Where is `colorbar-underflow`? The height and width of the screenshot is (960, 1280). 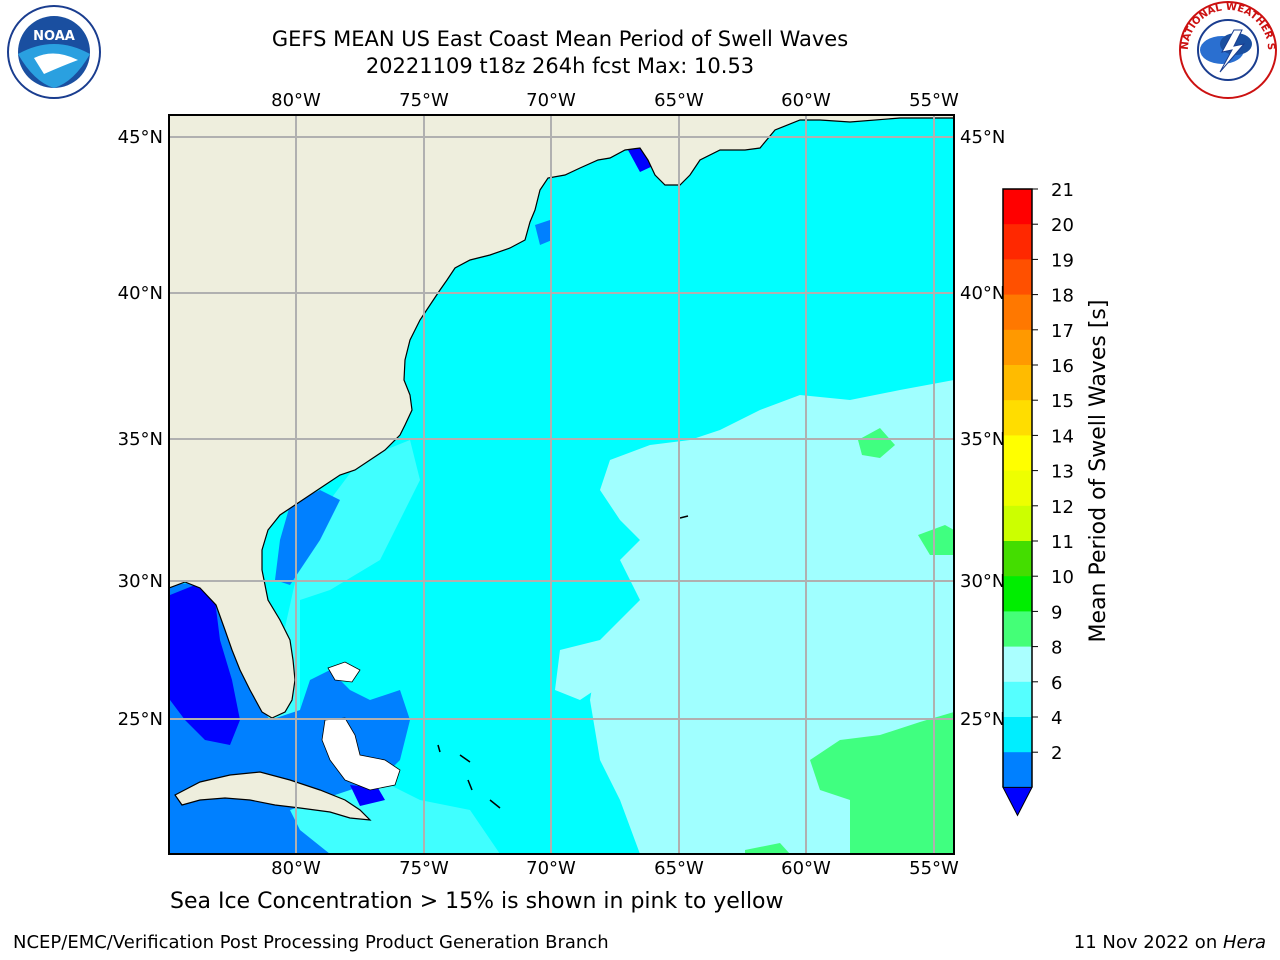
colorbar-underflow is located at coordinates (1017, 801).